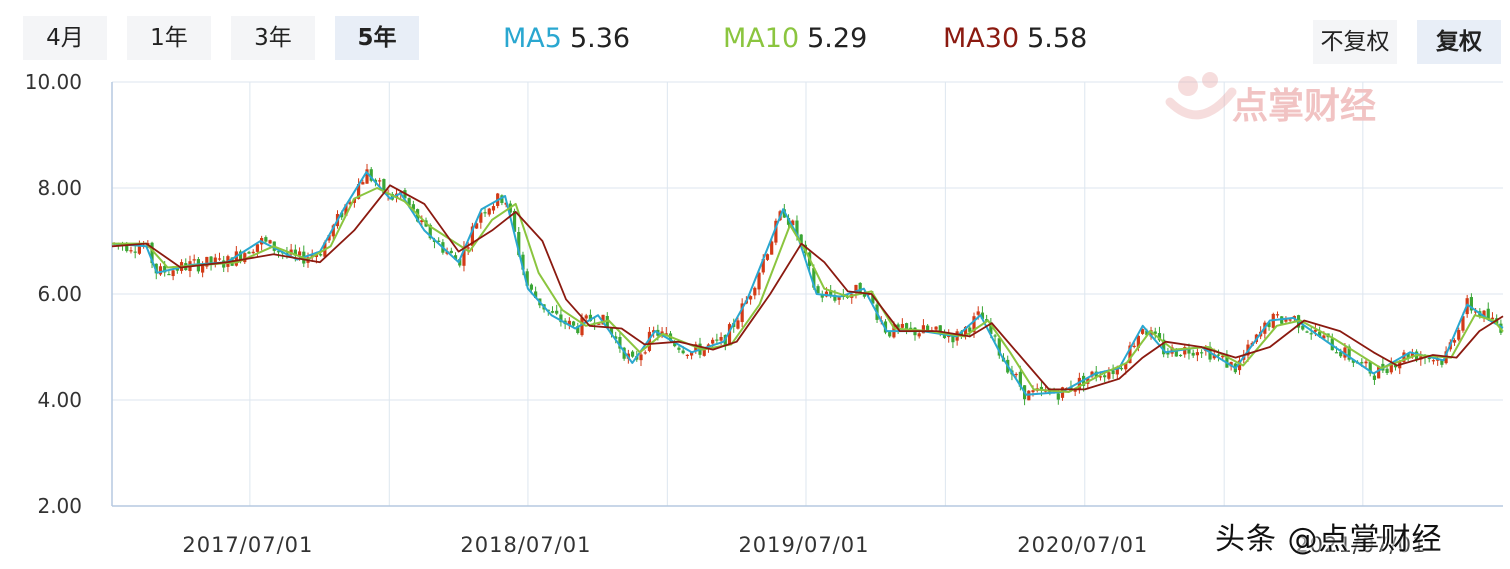 This screenshot has height=569, width=1510. Describe the element at coordinates (1355, 42) in the screenshot. I see `no-adjust-button: 不复权` at that location.